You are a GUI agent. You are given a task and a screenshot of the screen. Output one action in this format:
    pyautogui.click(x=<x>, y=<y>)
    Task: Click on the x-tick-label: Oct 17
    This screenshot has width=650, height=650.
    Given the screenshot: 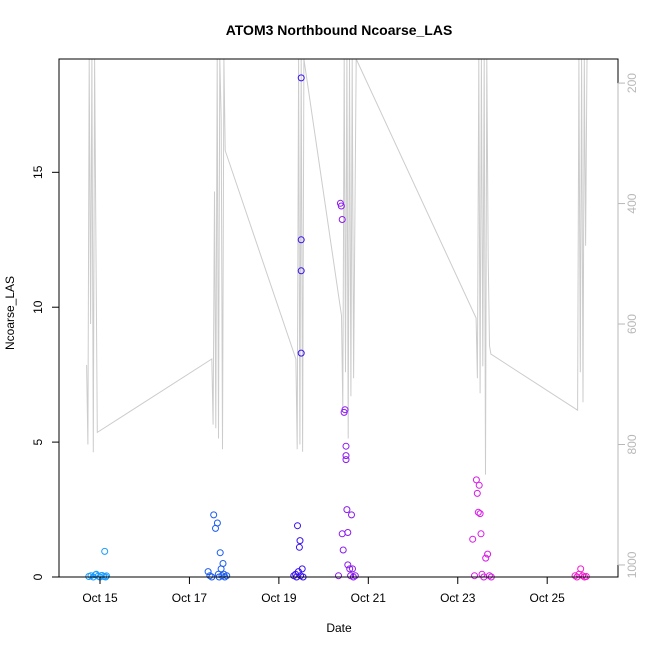 What is the action you would take?
    pyautogui.click(x=190, y=598)
    